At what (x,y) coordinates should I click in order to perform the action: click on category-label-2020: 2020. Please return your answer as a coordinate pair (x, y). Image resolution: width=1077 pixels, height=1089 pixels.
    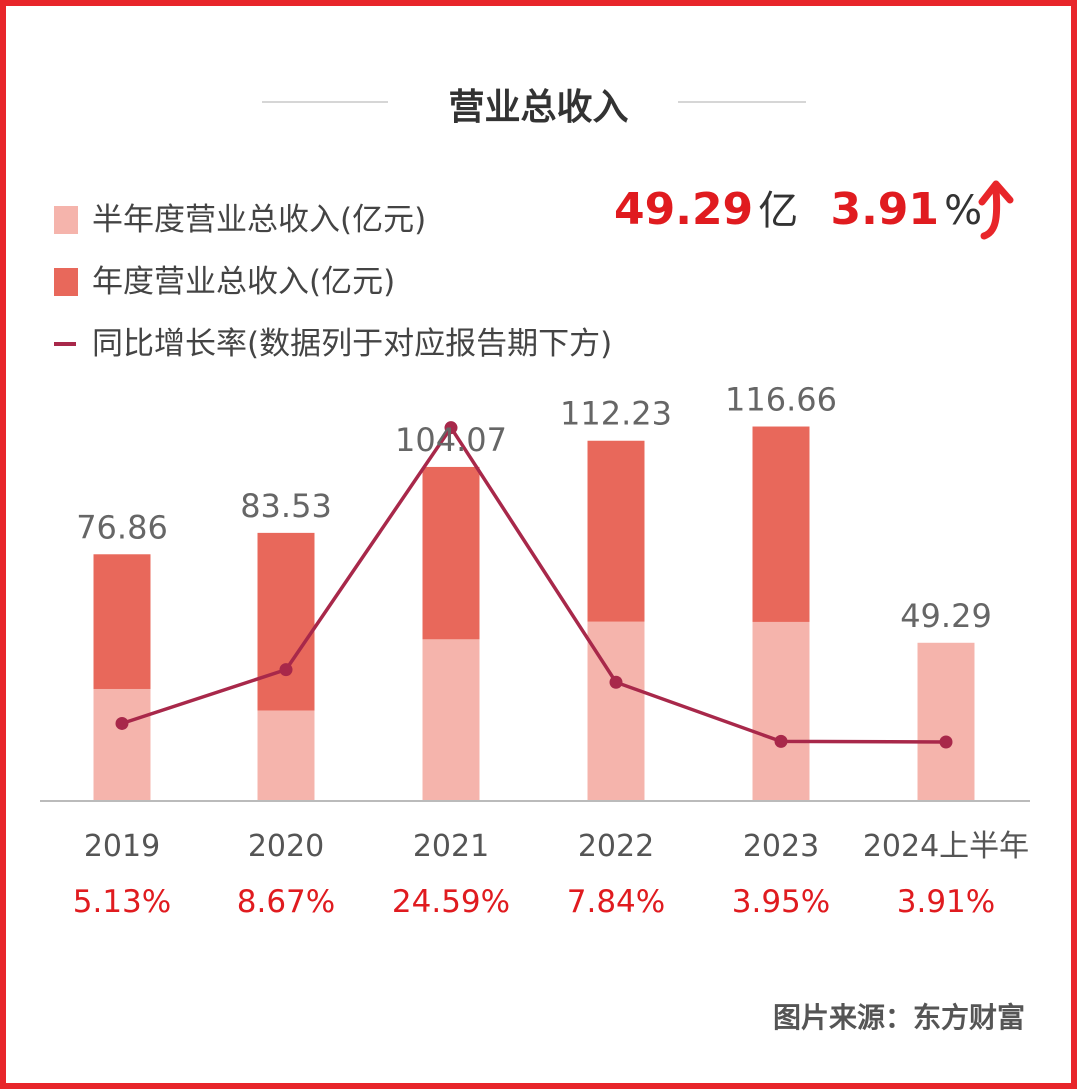
    Looking at the image, I should click on (286, 846).